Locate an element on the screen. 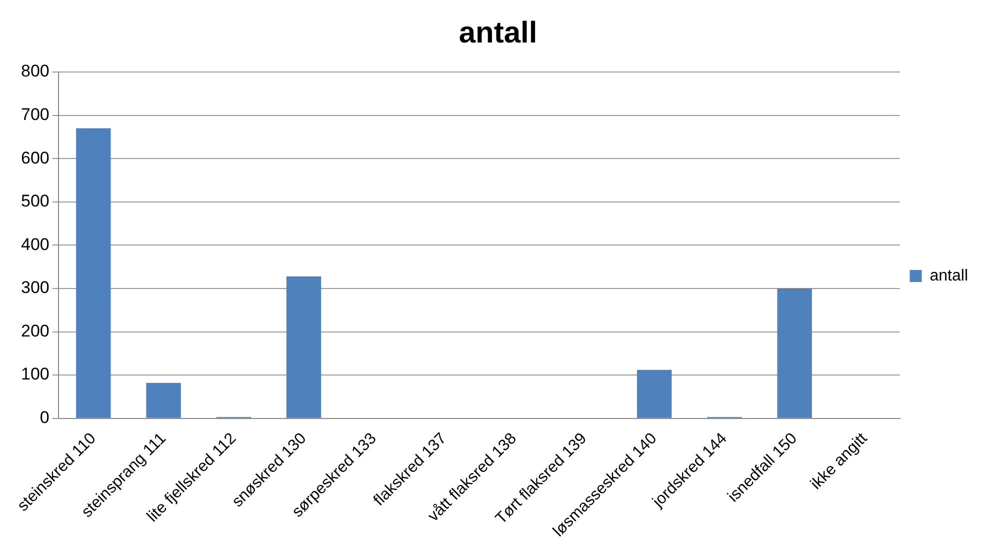 This screenshot has height=556, width=996. y-tick-label: 0 is located at coordinates (45, 418).